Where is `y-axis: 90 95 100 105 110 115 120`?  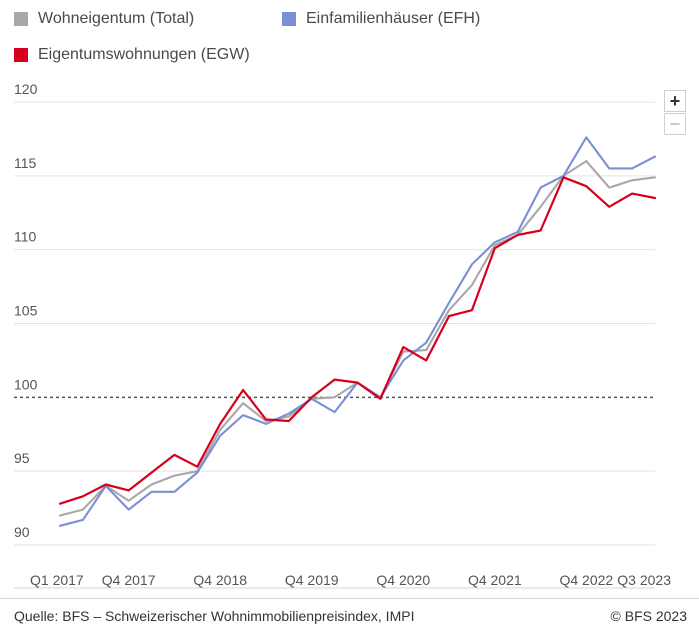 y-axis: 90 95 100 105 110 115 120 is located at coordinates (26, 310).